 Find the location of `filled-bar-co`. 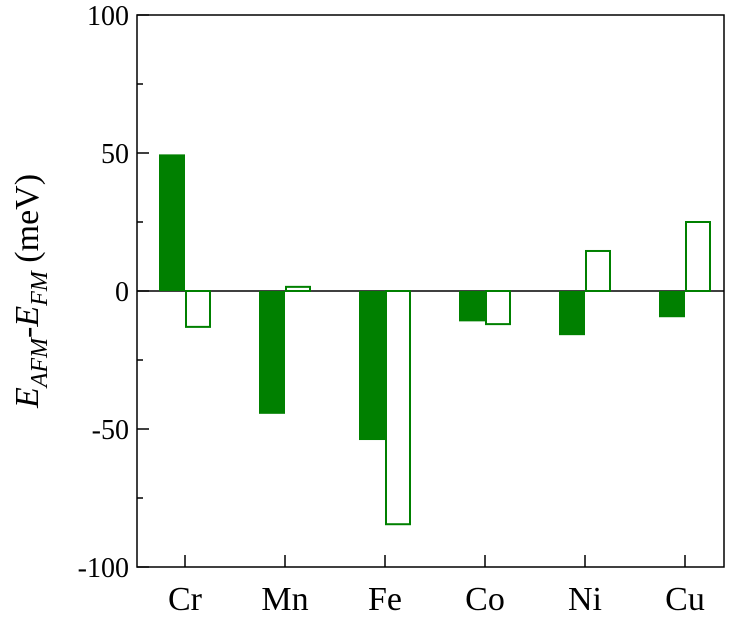

filled-bar-co is located at coordinates (472, 306).